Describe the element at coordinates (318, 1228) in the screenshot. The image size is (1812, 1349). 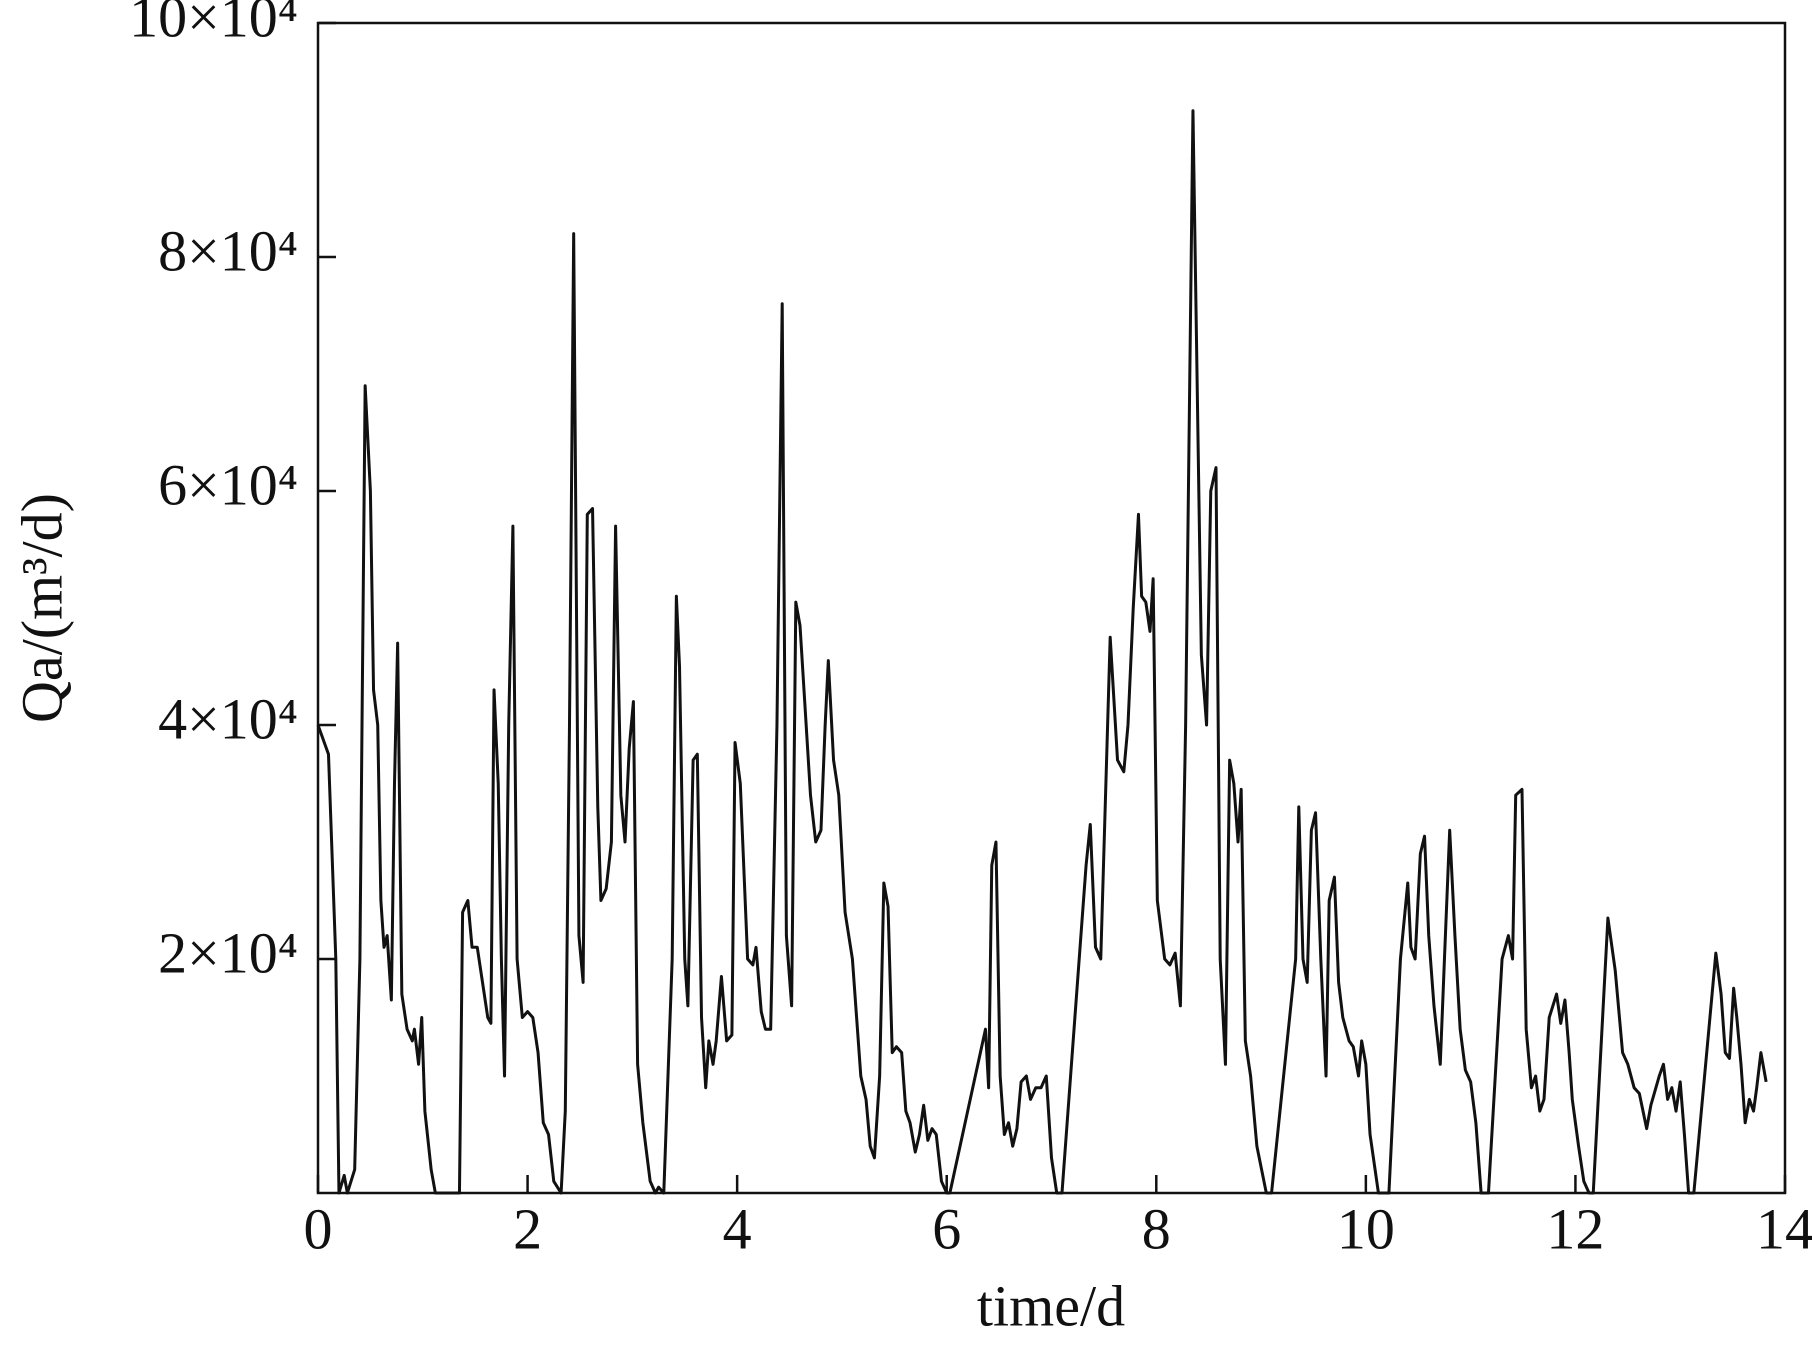
I see `x-tick-label: 0` at that location.